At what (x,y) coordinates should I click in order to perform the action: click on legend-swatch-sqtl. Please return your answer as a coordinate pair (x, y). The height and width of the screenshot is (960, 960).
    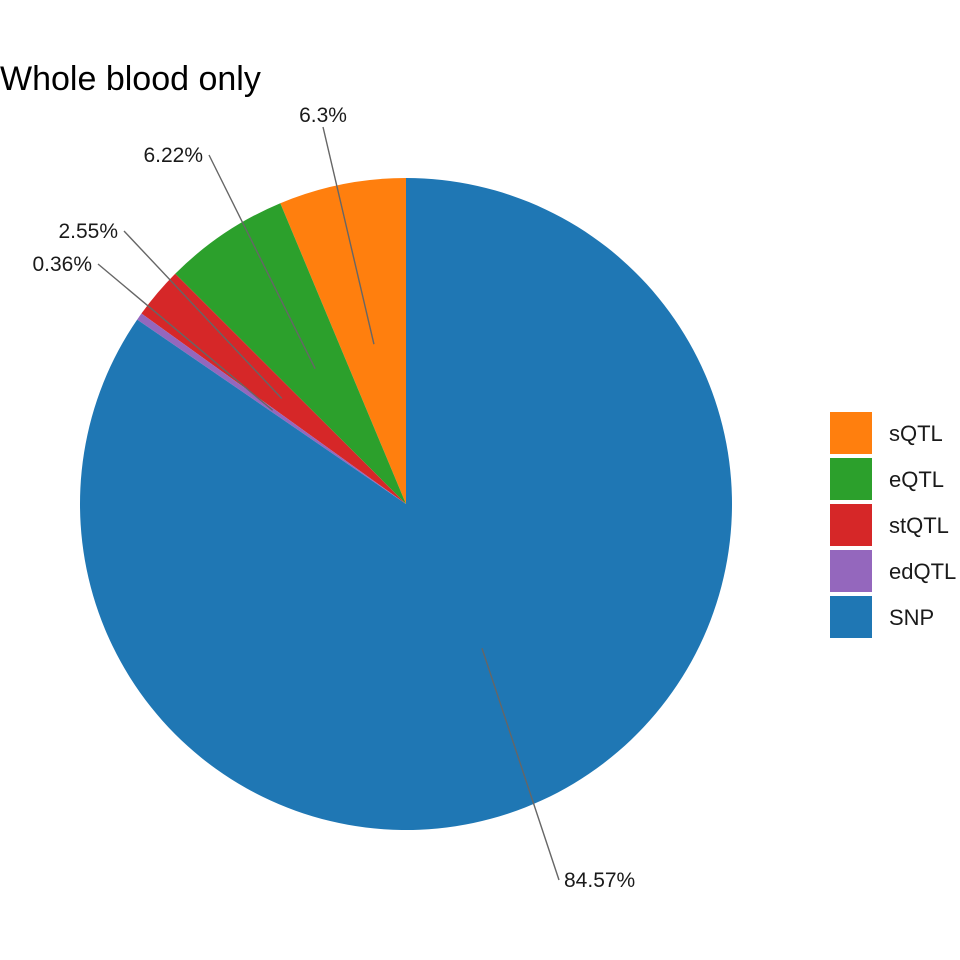
    Looking at the image, I should click on (851, 433).